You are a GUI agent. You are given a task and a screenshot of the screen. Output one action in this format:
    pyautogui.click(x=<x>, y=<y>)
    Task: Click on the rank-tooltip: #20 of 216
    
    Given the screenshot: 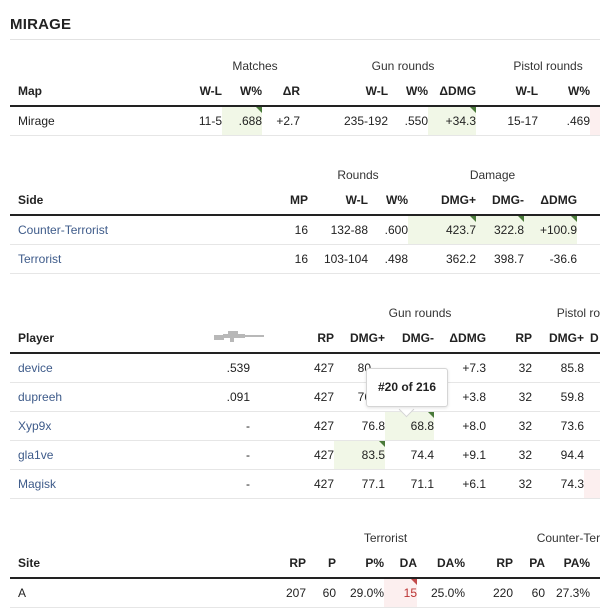 What is the action you would take?
    pyautogui.click(x=407, y=387)
    